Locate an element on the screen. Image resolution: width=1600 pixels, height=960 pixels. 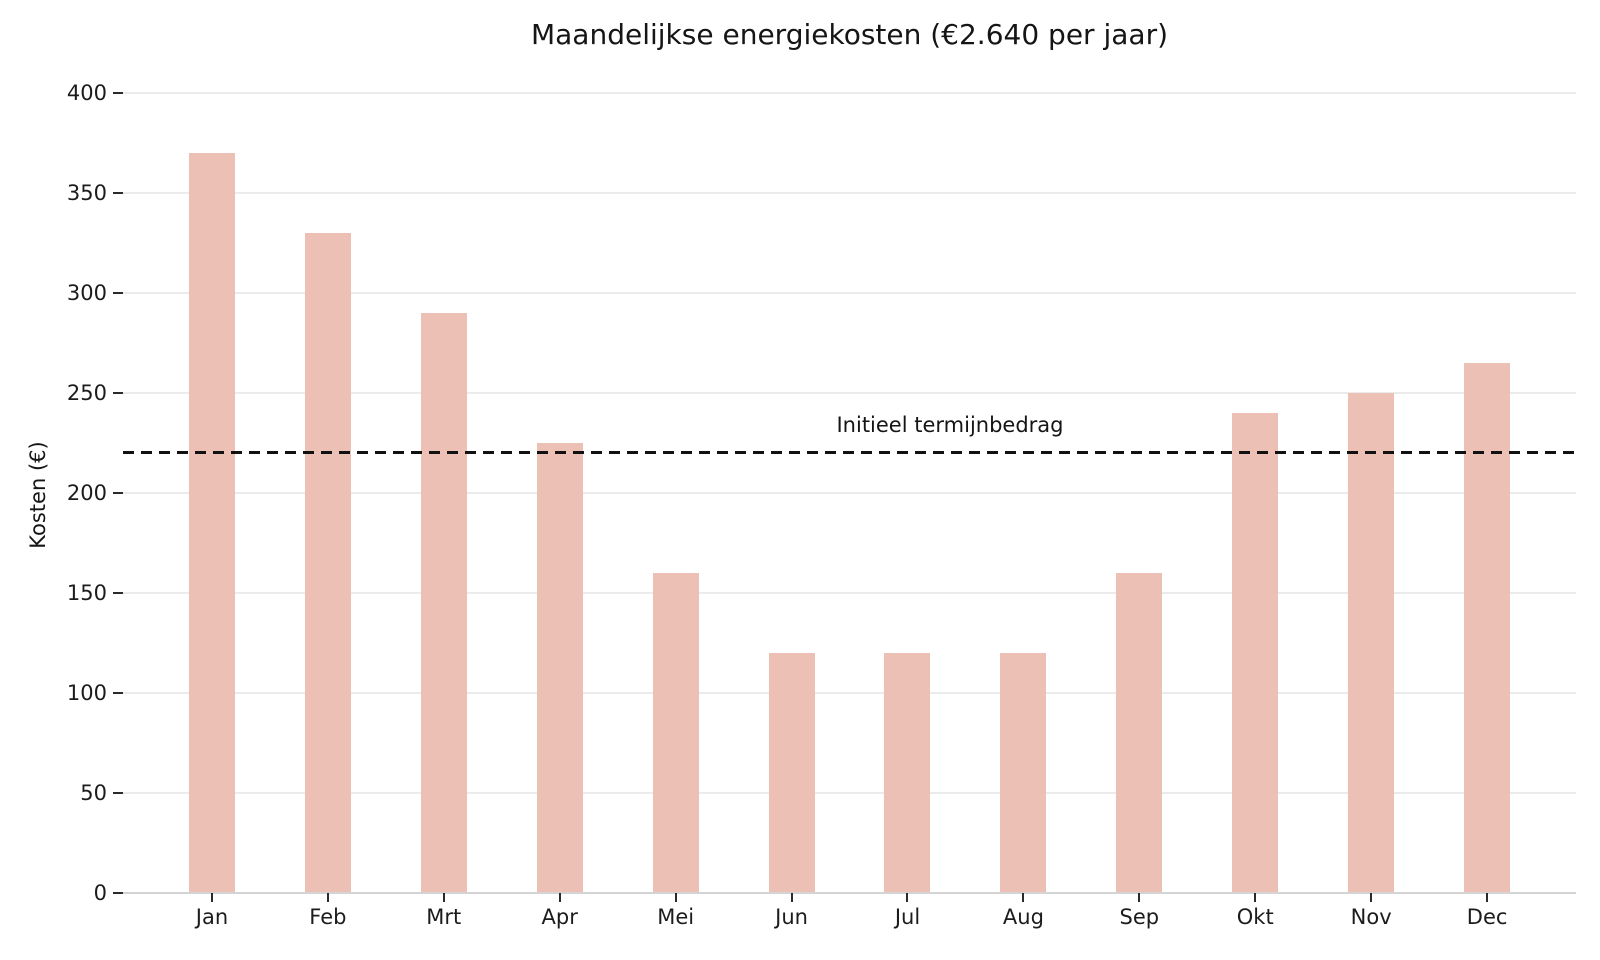
y-tick-label-50: 50 is located at coordinates (93, 793).